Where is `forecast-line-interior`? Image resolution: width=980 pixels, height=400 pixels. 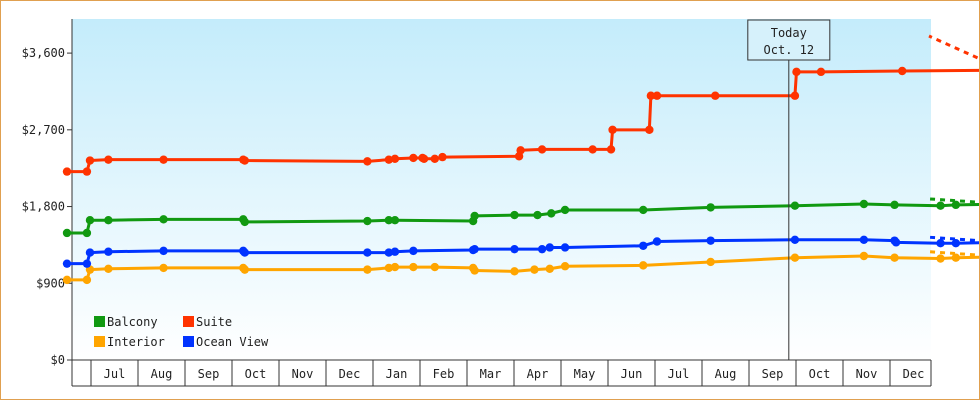 forecast-line-interior is located at coordinates (953, 253).